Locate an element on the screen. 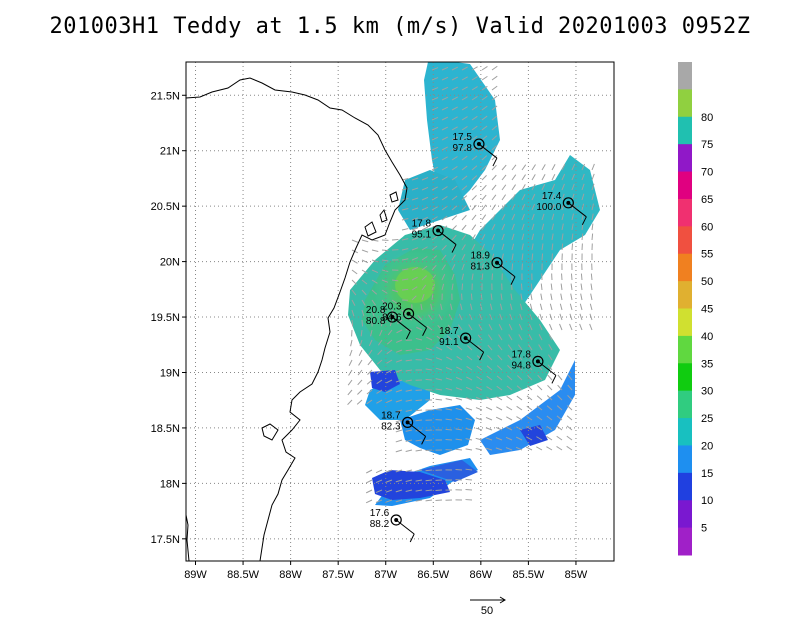 The width and height of the screenshot is (800, 618). station-pressure: 100.0 is located at coordinates (548, 207).